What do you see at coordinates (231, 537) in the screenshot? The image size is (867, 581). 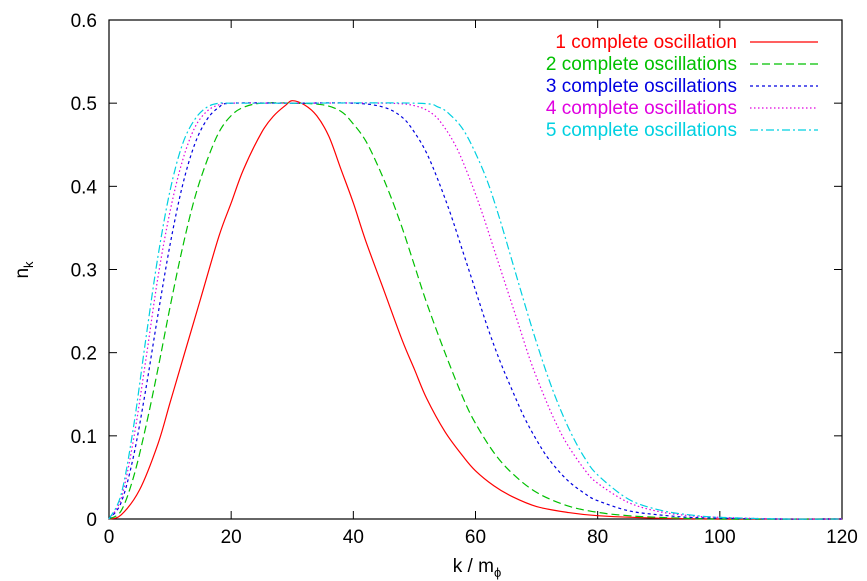 I see `x-tick-label: 20` at bounding box center [231, 537].